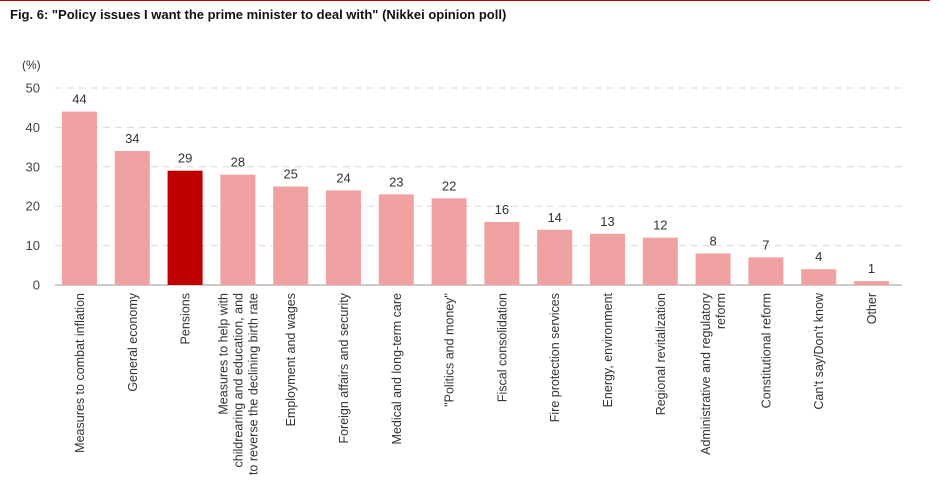 The image size is (939, 503). What do you see at coordinates (660, 225) in the screenshot?
I see `data-label: 12` at bounding box center [660, 225].